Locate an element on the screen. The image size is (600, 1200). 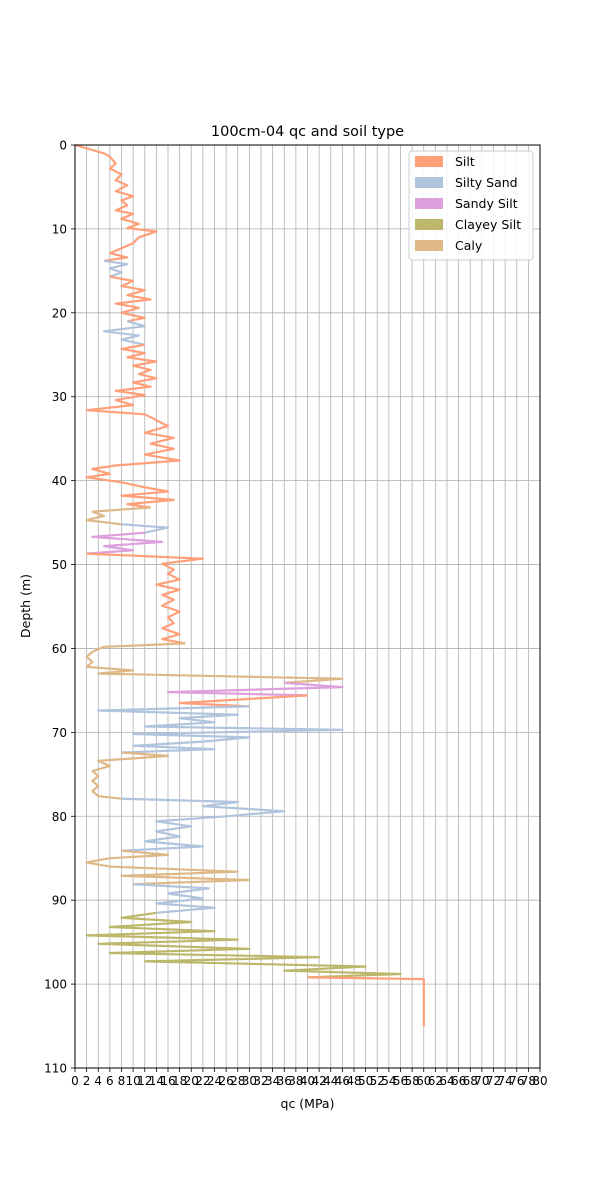
x-tick-label: 38 is located at coordinates (295, 1081).